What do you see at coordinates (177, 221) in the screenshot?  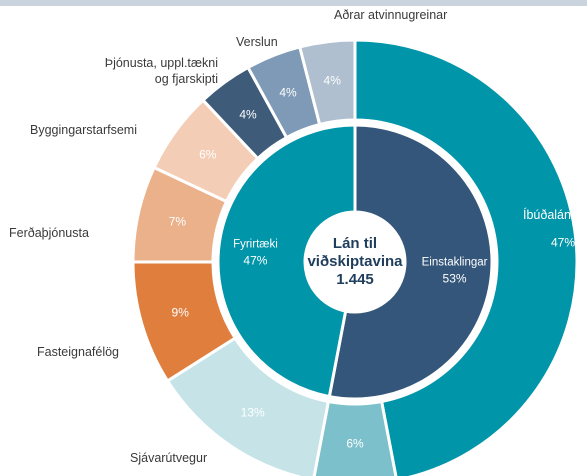 I see `value-label: 7%` at bounding box center [177, 221].